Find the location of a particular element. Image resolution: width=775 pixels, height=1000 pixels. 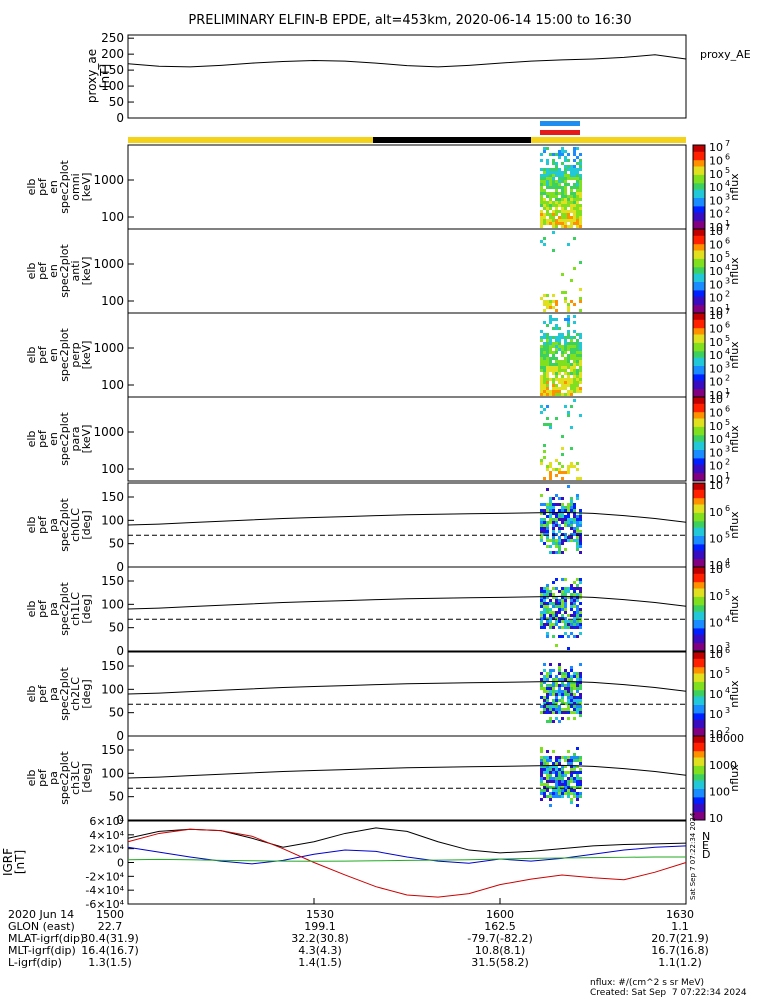

ylabel-line: pa is located at coordinates (53, 609).